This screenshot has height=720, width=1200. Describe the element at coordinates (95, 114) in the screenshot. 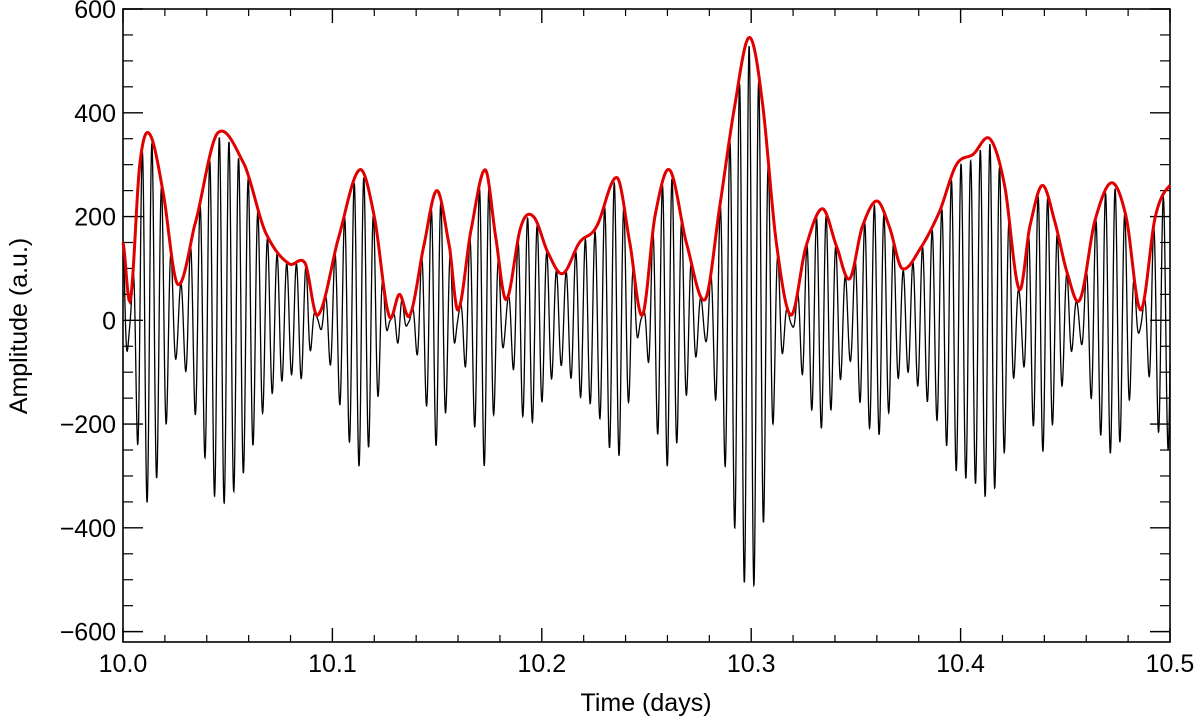

I see `y-tick-label: 400` at that location.